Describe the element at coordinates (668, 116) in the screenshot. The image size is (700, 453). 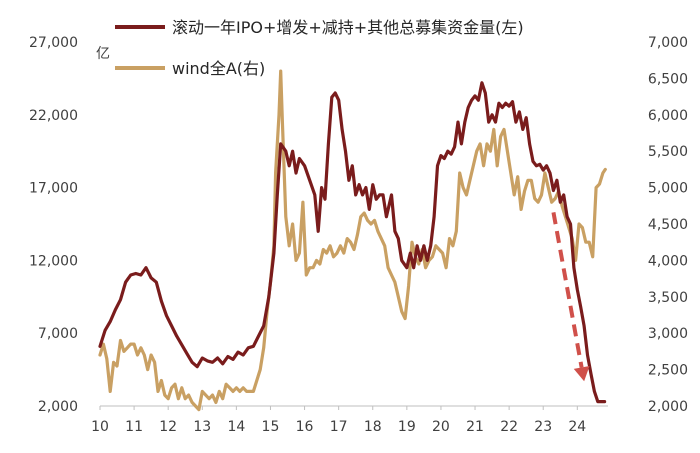
I see `y-right-tick-label: 6,000` at that location.